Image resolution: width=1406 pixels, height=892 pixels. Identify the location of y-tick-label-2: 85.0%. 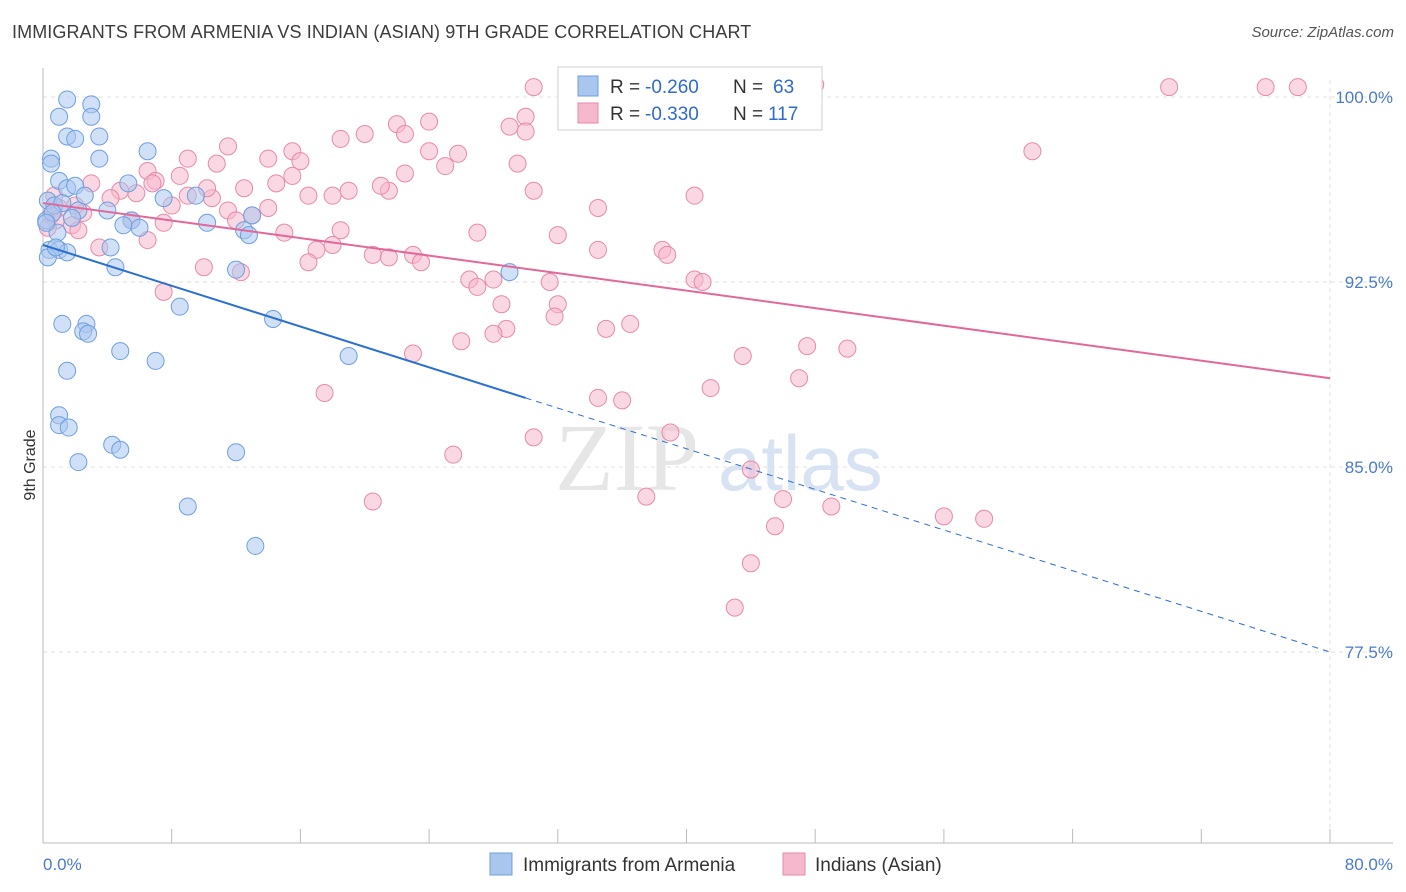
(1369, 467).